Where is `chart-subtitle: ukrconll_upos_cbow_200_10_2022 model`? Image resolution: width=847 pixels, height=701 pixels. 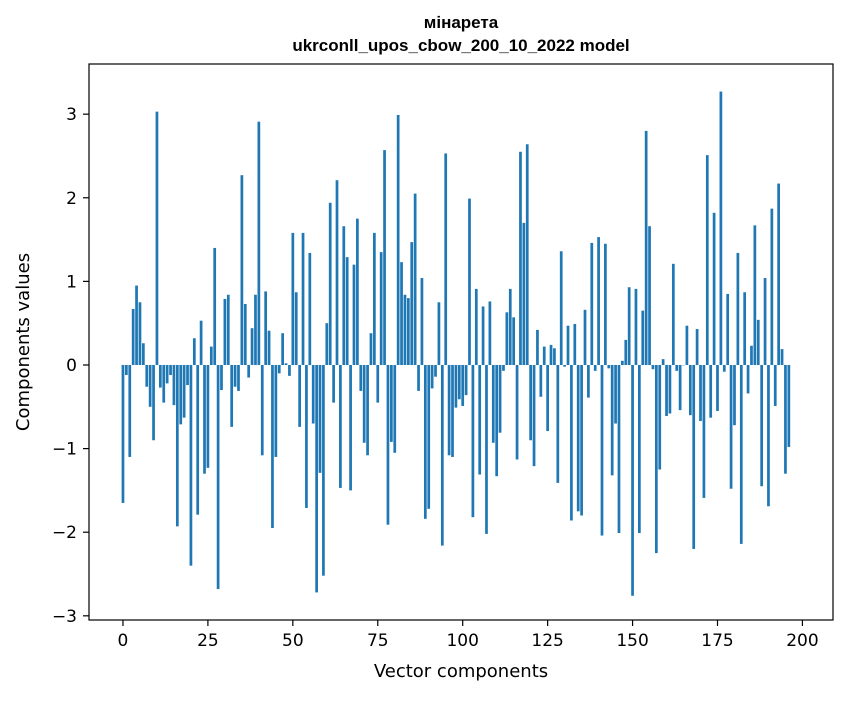 chart-subtitle: ukrconll_upos_cbow_200_10_2022 model is located at coordinates (460, 45).